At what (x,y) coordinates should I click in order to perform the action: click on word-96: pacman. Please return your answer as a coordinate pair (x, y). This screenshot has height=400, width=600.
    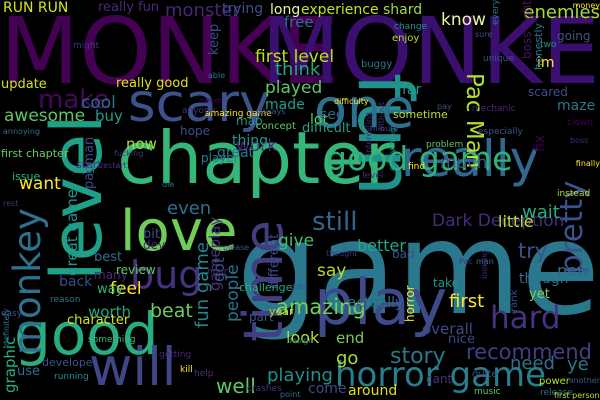
    Looking at the image, I should click on (89, 162).